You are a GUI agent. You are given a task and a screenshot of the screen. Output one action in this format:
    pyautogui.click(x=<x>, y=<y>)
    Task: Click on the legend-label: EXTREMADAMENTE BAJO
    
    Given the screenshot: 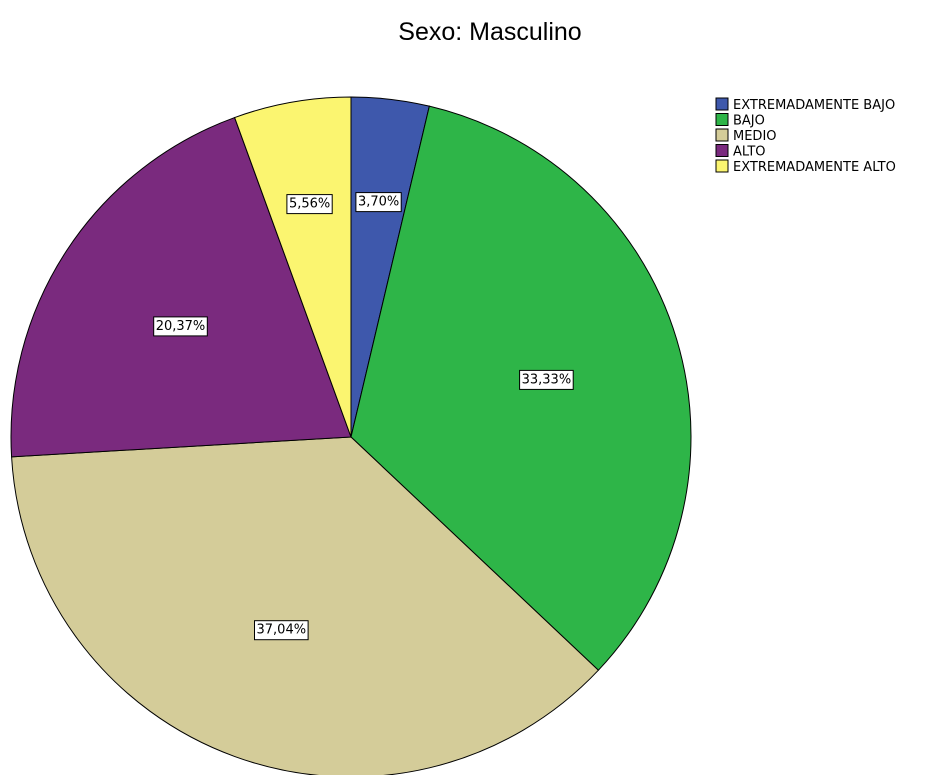 What is the action you would take?
    pyautogui.click(x=814, y=105)
    